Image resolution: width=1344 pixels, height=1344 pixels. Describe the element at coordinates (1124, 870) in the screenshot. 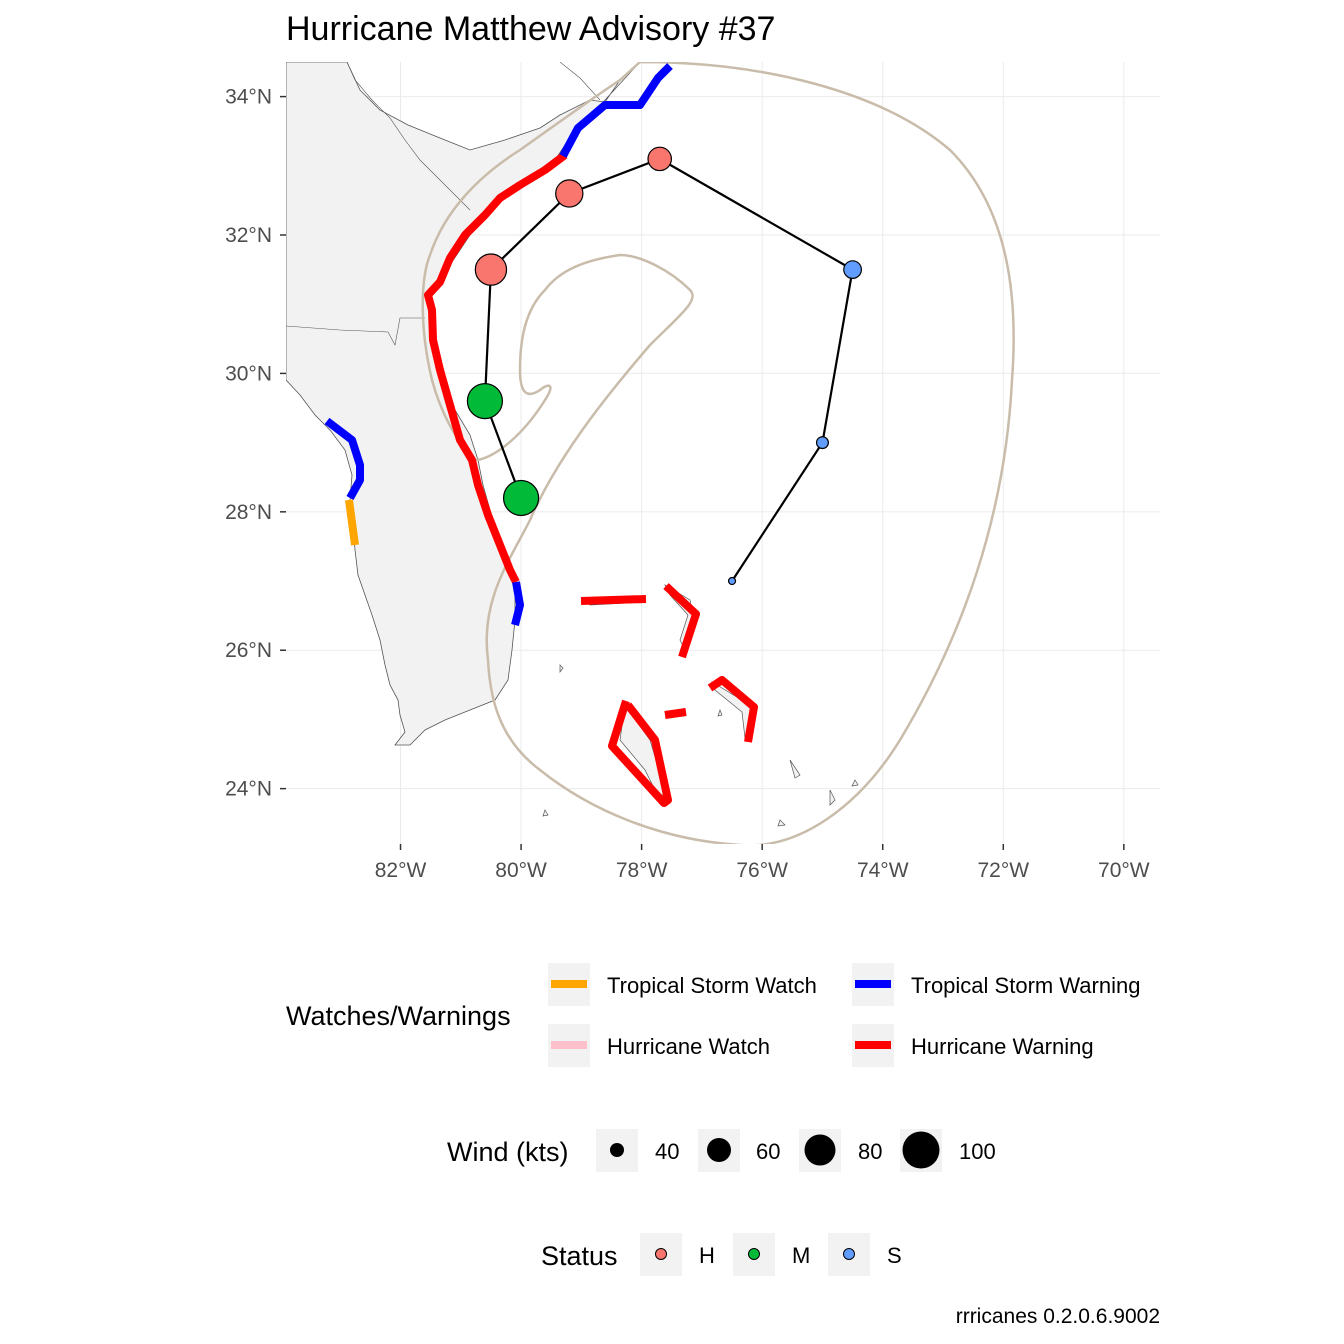

I see `x-tick-label: 70°W` at that location.